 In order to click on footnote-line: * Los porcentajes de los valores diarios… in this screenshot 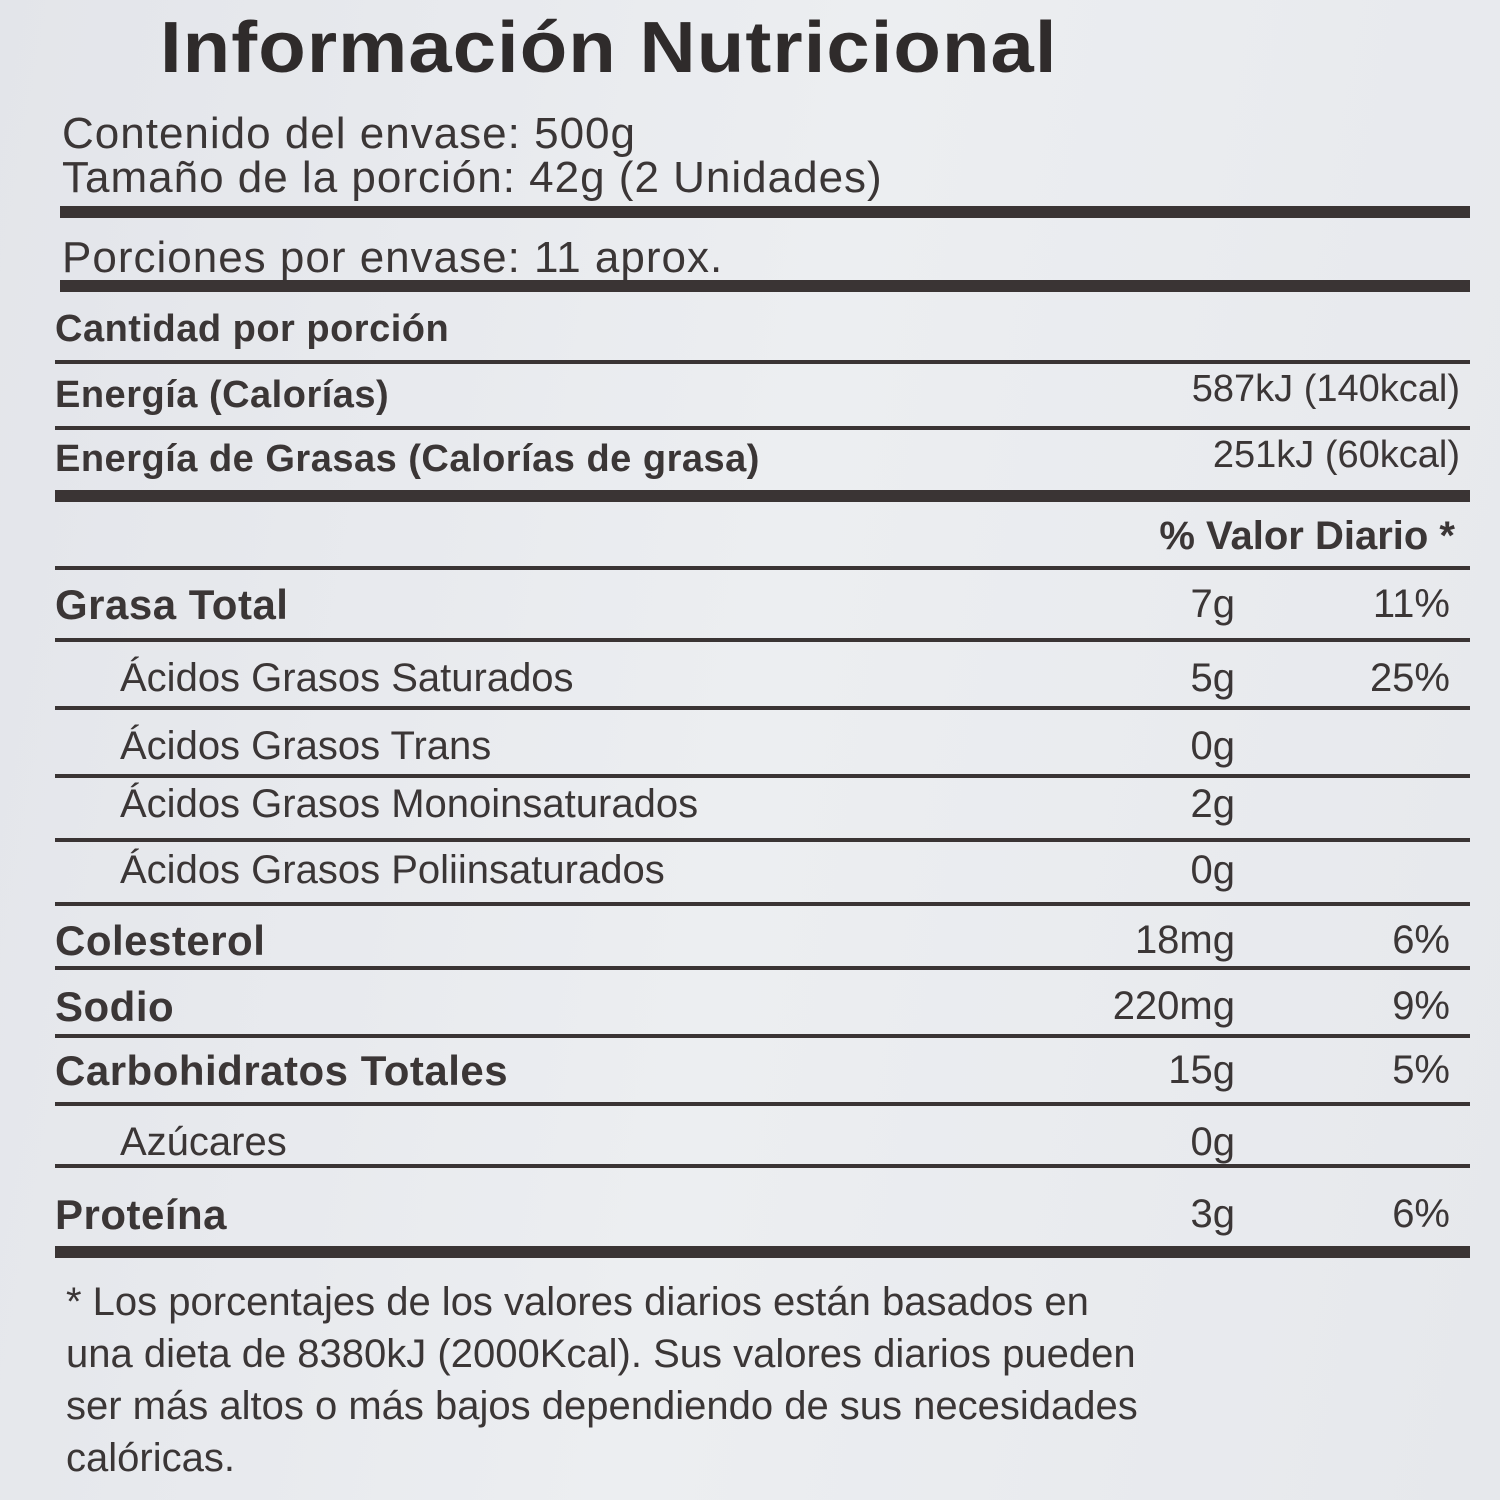, I will do `click(577, 1302)`.